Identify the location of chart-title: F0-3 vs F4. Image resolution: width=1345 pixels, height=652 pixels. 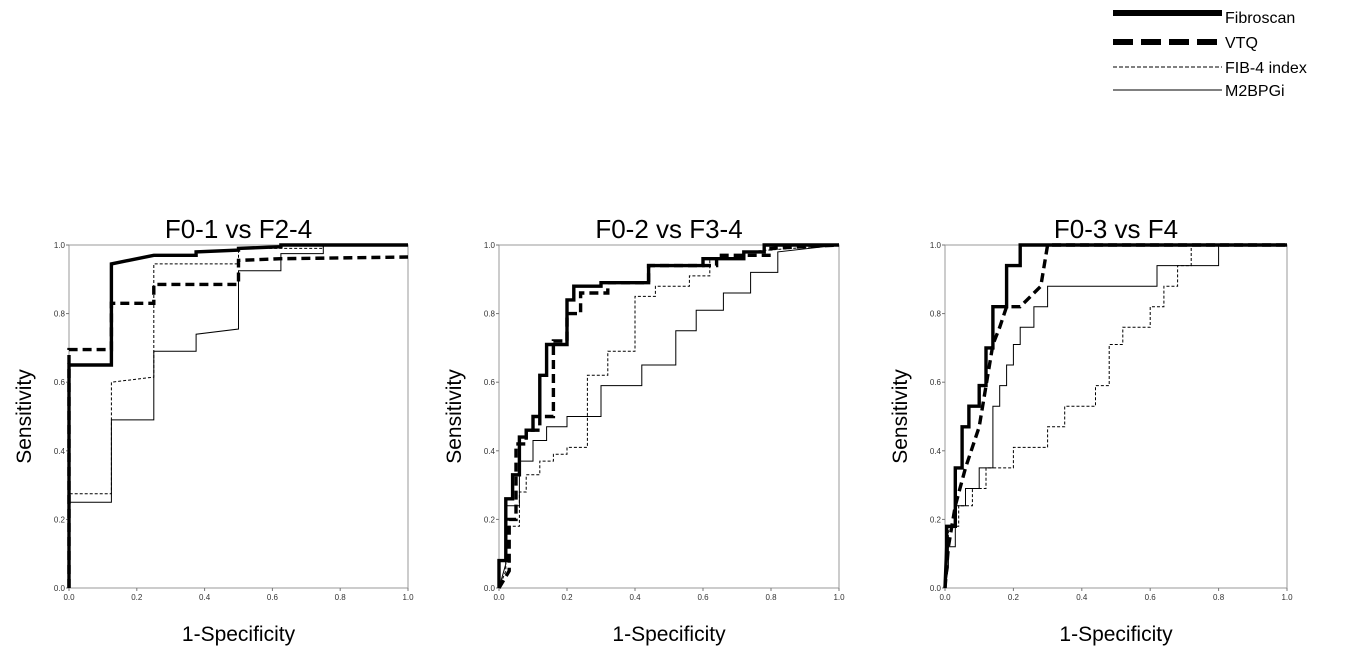
(1116, 229).